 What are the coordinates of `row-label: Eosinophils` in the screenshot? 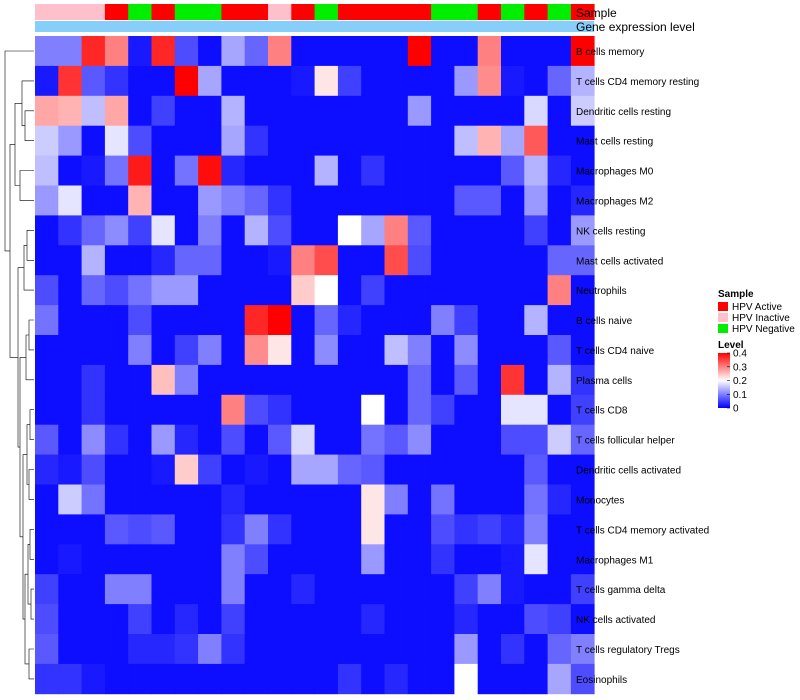 It's located at (601, 680).